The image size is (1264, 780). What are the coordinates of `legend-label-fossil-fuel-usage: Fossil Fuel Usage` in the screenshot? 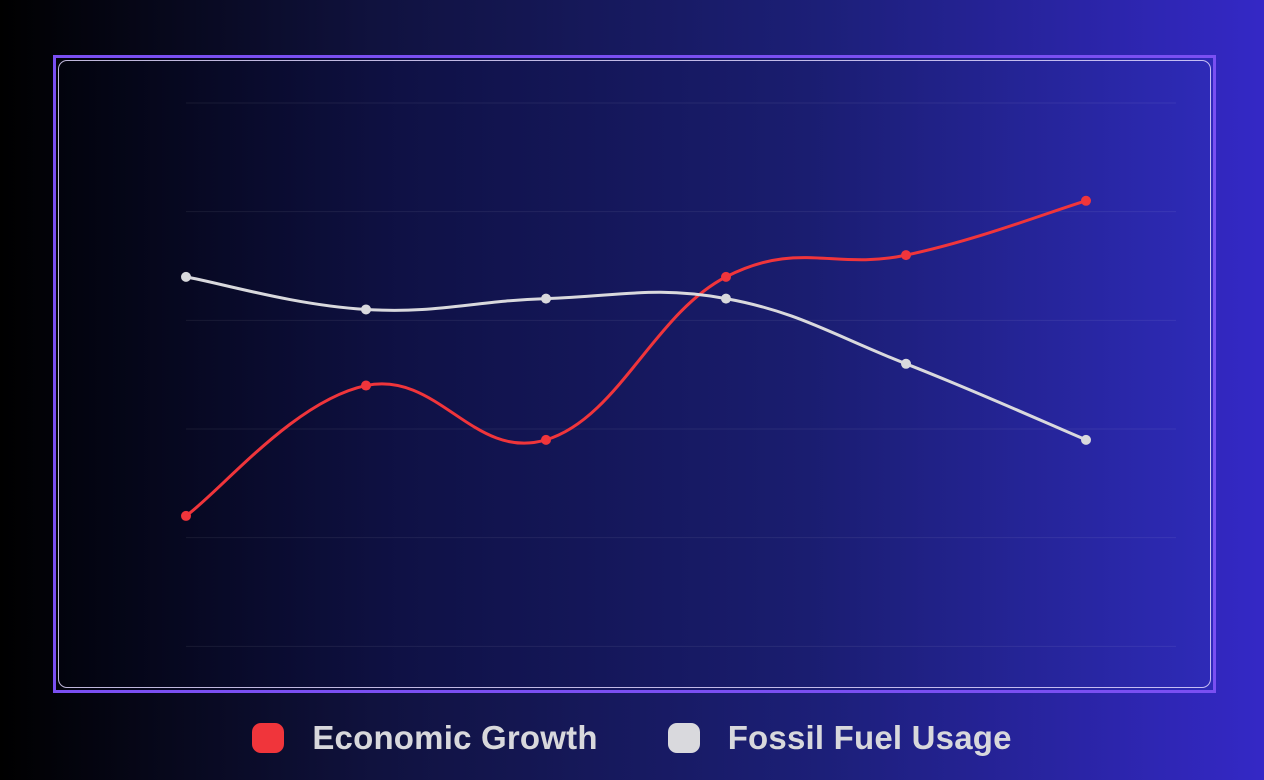 It's located at (869, 737).